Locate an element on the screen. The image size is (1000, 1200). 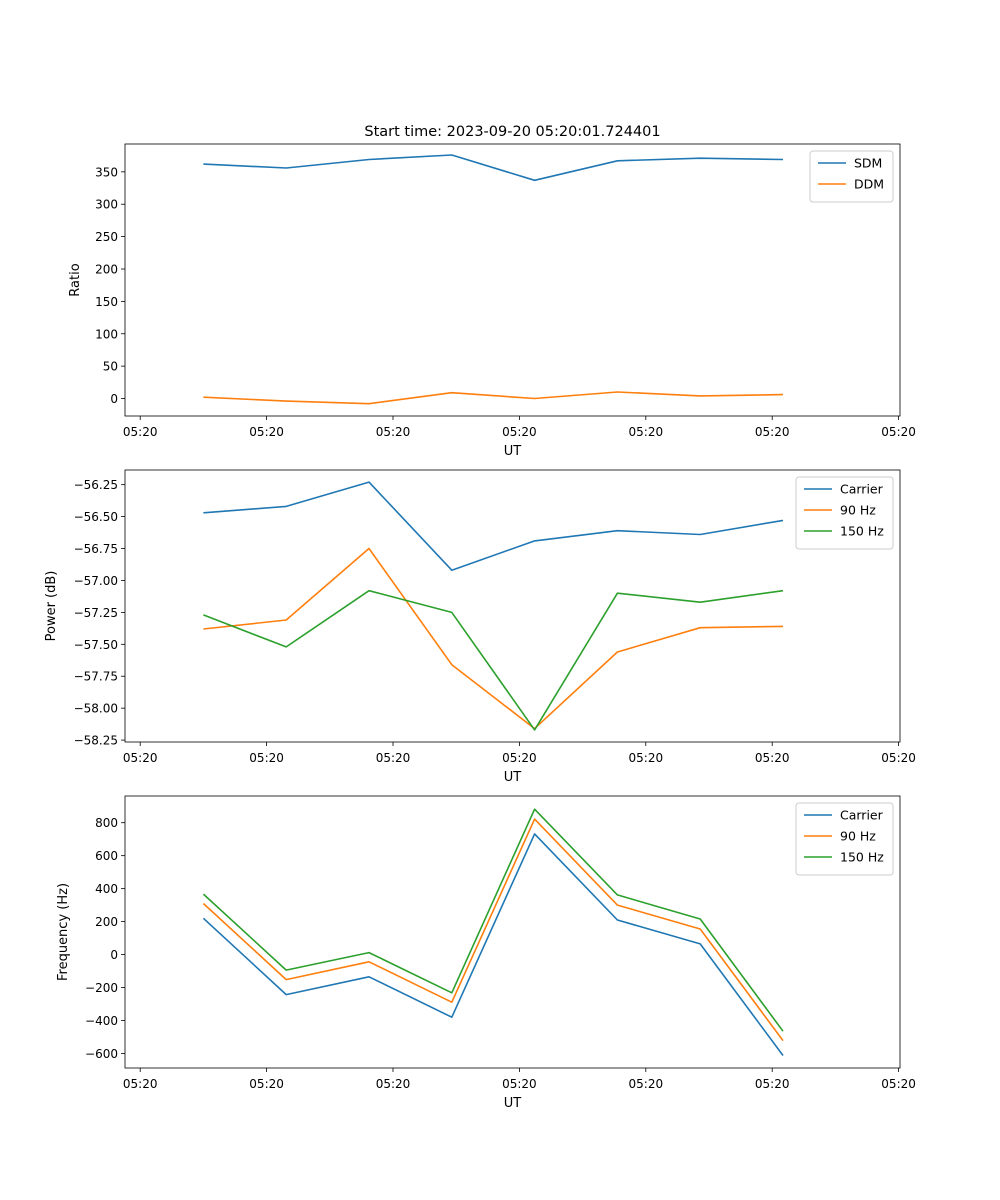
series-line-power-carrier is located at coordinates (493, 526).